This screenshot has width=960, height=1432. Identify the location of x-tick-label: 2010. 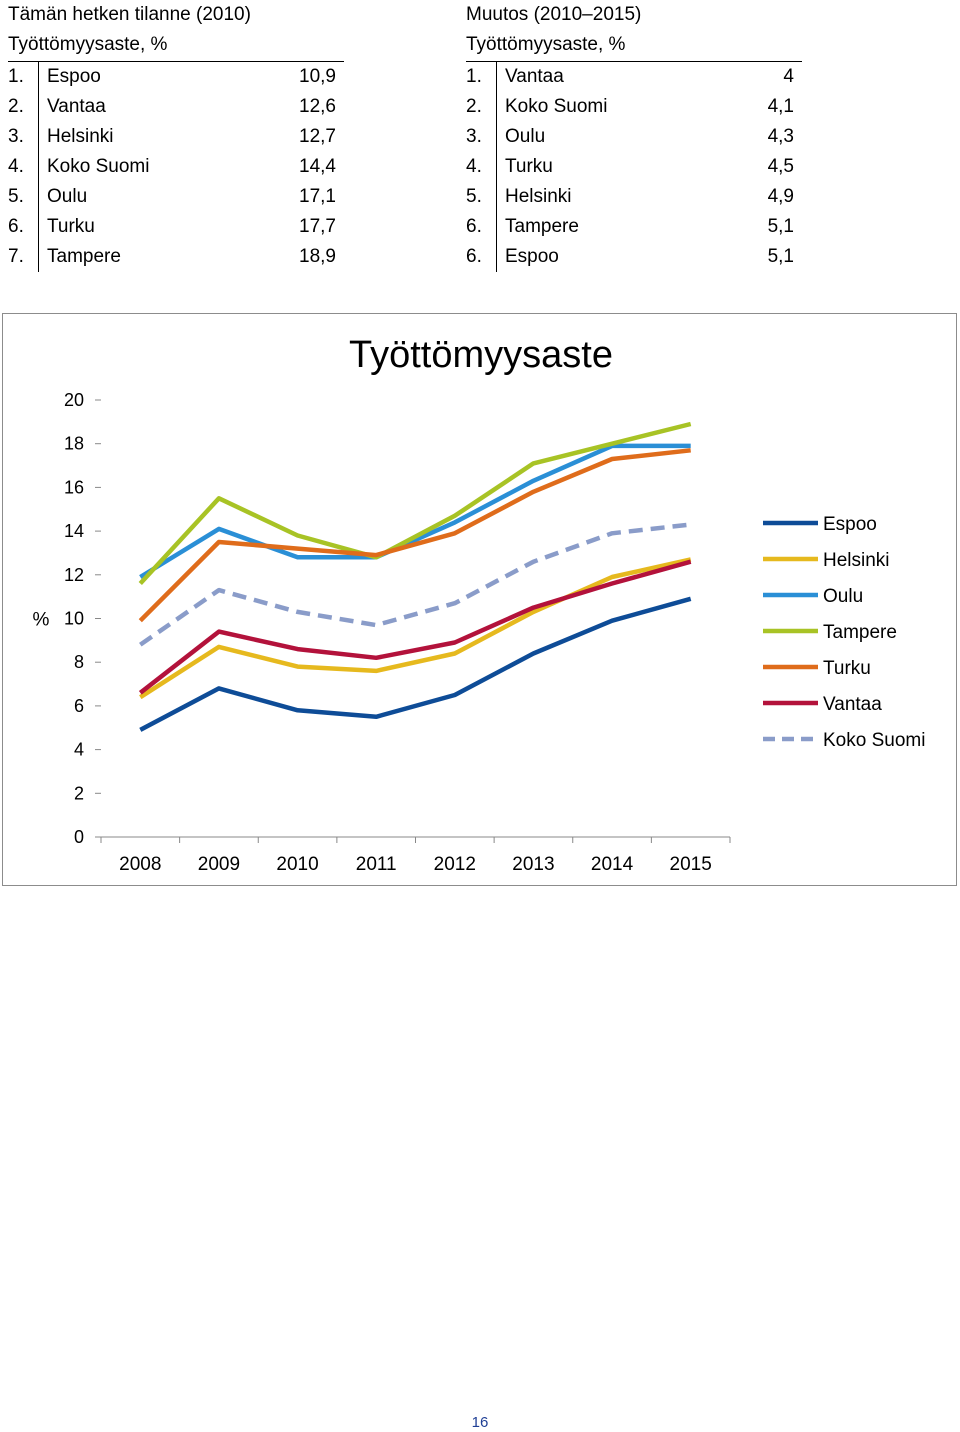
(297, 864).